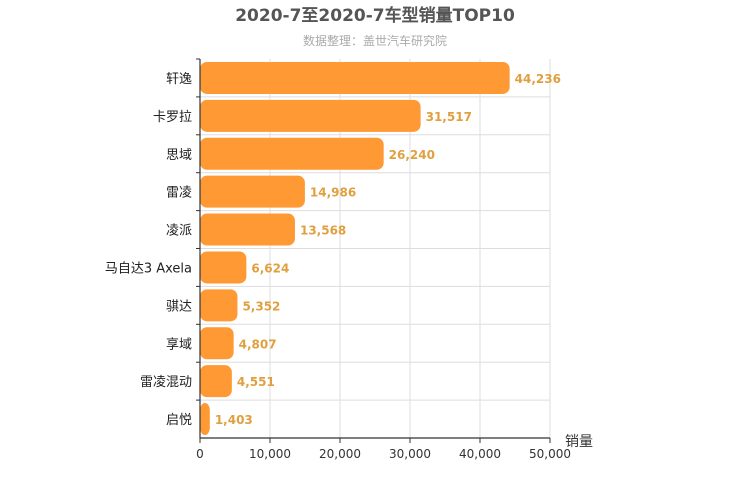 The height and width of the screenshot is (500, 750). What do you see at coordinates (234, 420) in the screenshot?
I see `data-label: 1,403` at bounding box center [234, 420].